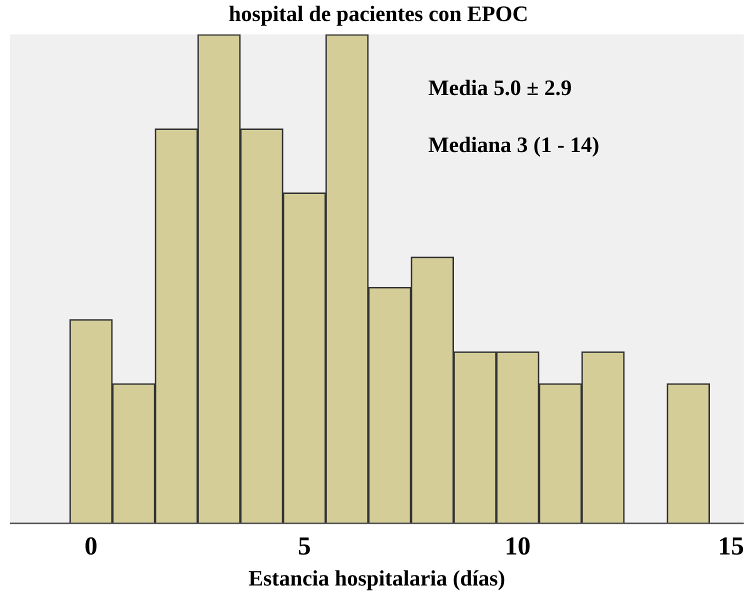 The height and width of the screenshot is (601, 747). I want to click on x-tick-label: 5, so click(304, 546).